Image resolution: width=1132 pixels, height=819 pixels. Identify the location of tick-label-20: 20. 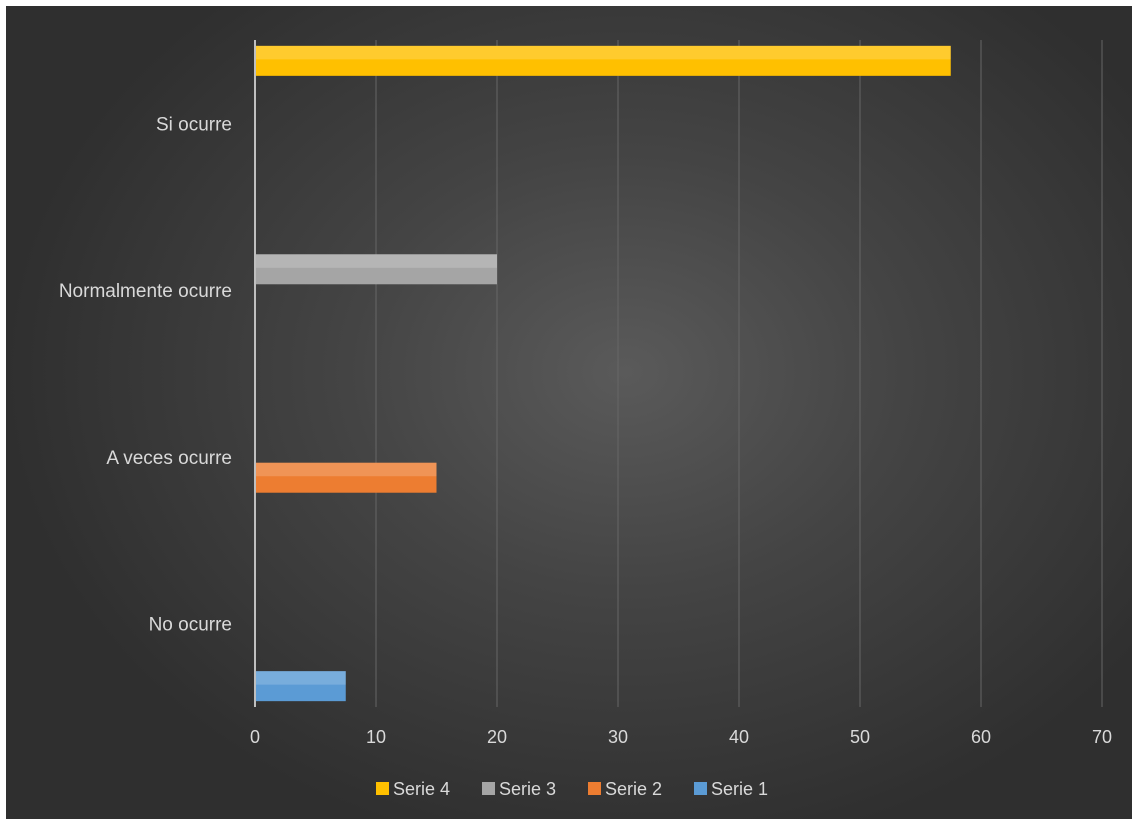
(497, 737).